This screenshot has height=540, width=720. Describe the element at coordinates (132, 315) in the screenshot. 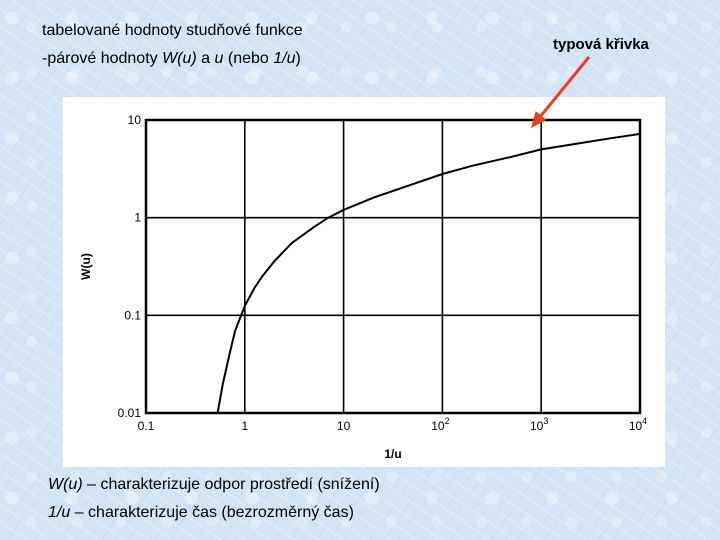

I see `y-tick-label: 0.1` at that location.